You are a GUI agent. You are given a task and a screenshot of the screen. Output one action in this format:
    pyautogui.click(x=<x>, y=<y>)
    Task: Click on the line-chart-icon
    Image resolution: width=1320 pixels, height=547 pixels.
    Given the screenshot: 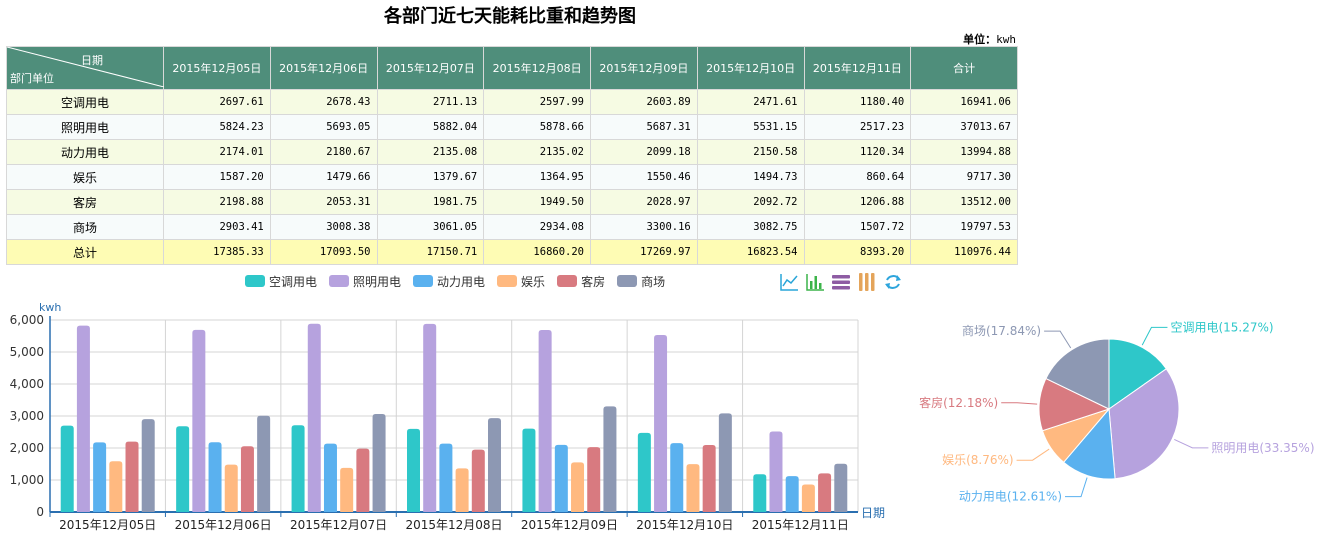 What is the action you would take?
    pyautogui.click(x=789, y=282)
    